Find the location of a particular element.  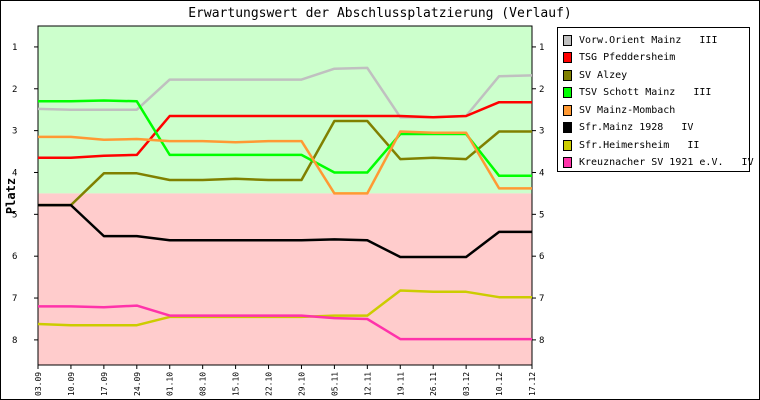

x-tick-label: 03.09 is located at coordinates (38, 384).